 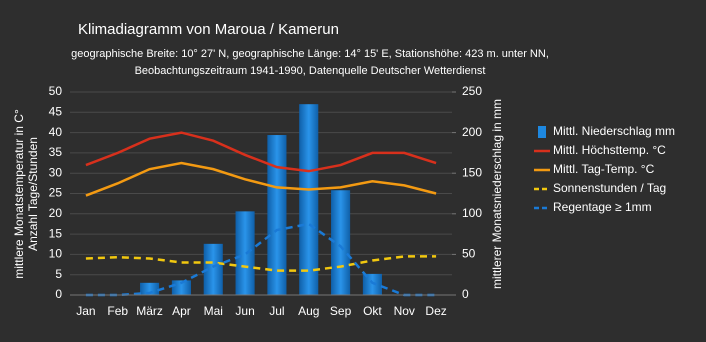 I want to click on x-tick-label: Aug, so click(x=308, y=311).